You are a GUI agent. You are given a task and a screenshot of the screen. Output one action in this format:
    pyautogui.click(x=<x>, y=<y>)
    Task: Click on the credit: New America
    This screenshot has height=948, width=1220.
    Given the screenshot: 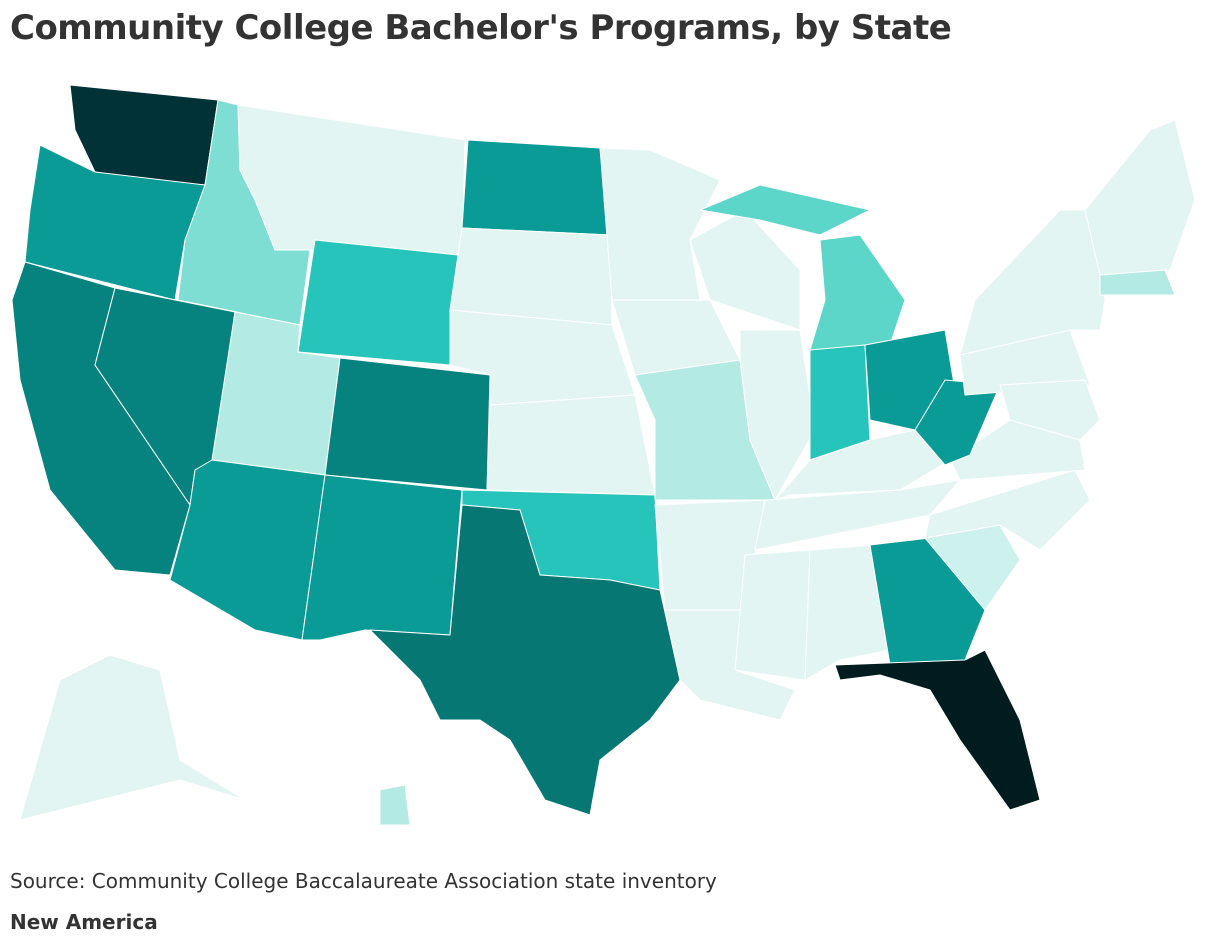 What is the action you would take?
    pyautogui.click(x=84, y=922)
    